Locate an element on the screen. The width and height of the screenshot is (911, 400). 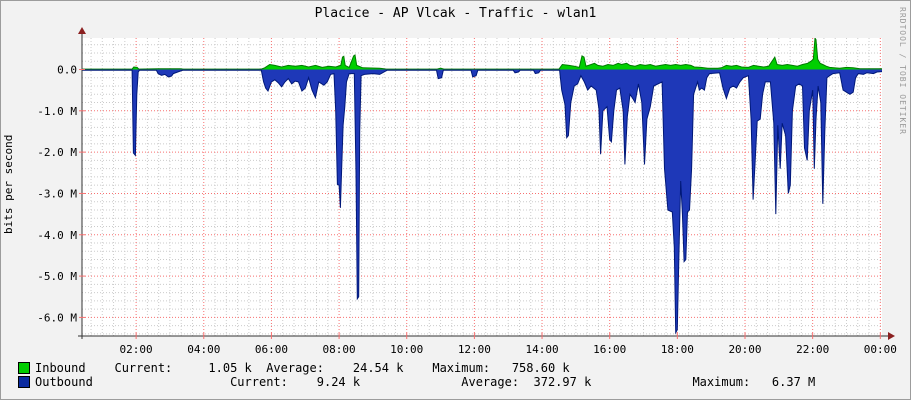
y-tick-label: -6.0 M is located at coordinates (57, 317).